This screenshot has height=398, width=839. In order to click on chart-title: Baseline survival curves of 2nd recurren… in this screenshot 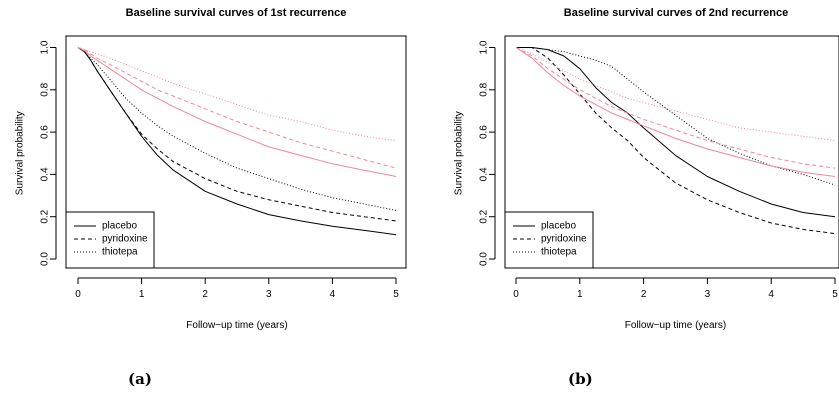, I will do `click(676, 13)`.